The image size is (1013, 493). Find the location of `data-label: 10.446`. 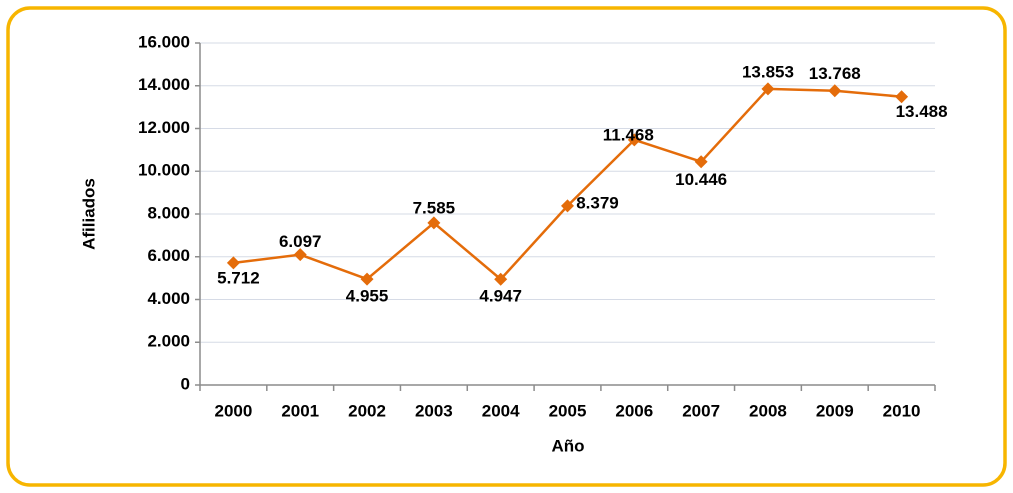

data-label: 10.446 is located at coordinates (701, 179).